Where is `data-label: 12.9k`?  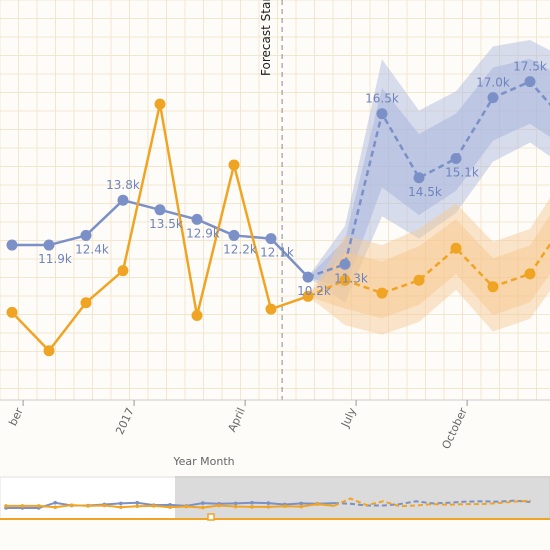
data-label: 12.9k is located at coordinates (203, 233).